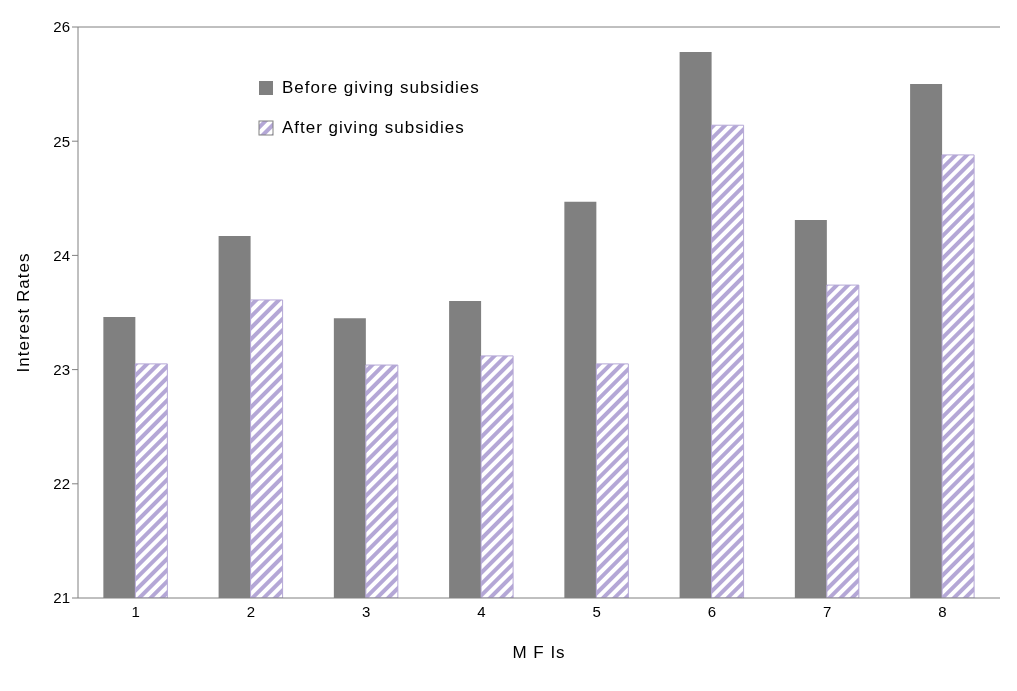 The height and width of the screenshot is (691, 1017). I want to click on x-tick-label: 5, so click(596, 611).